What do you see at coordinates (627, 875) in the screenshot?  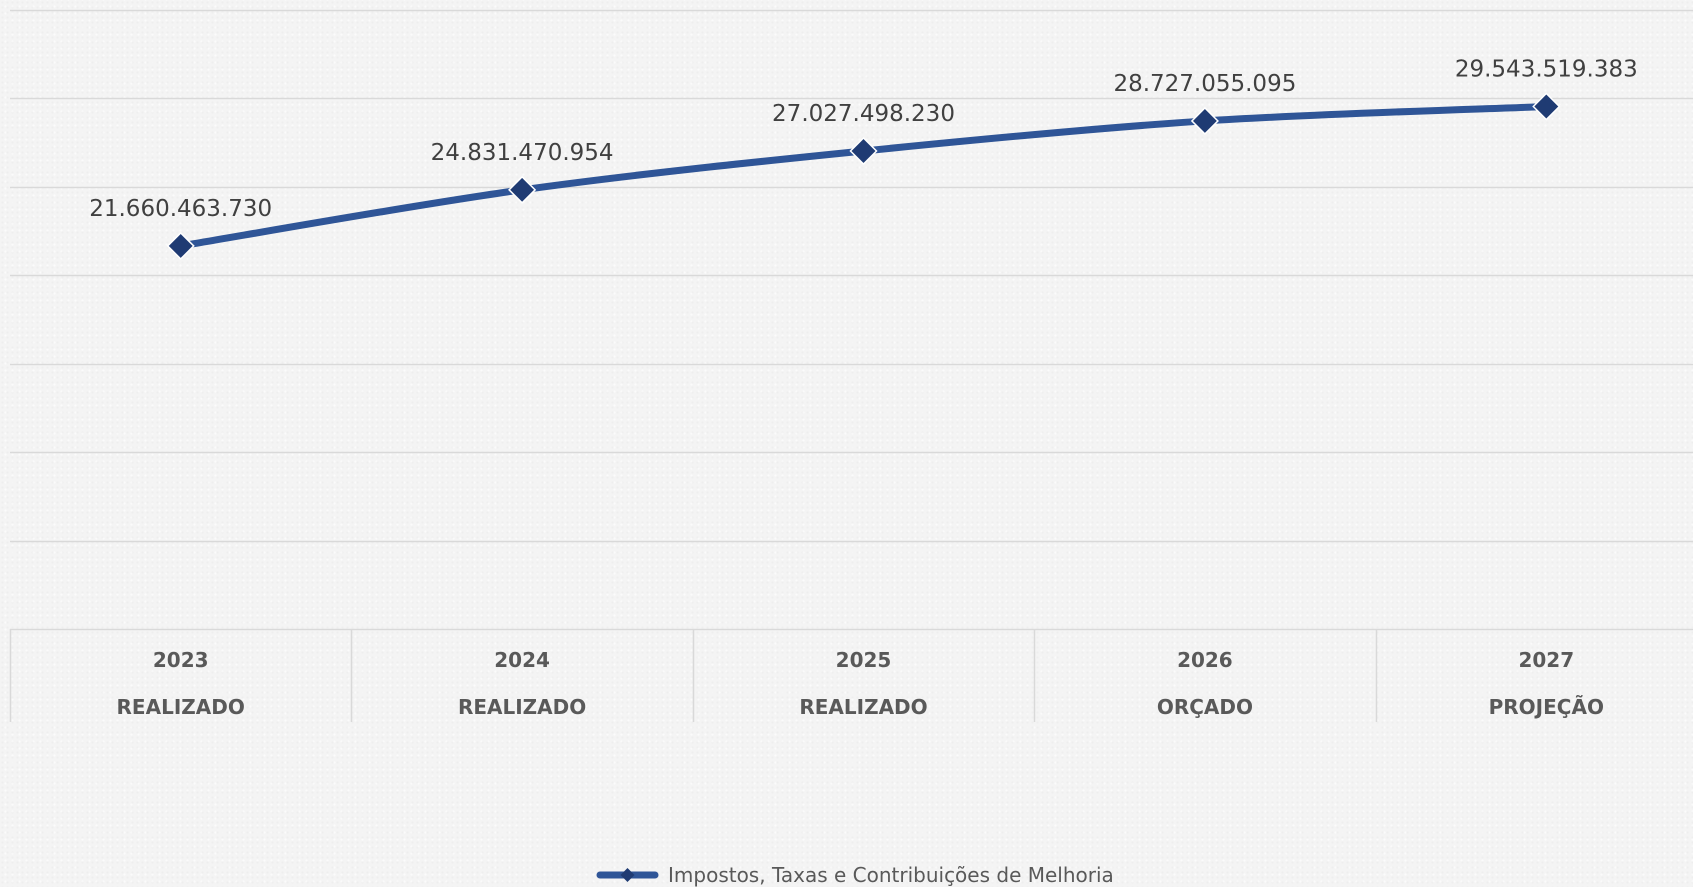 I see `legend-marker-swatch` at bounding box center [627, 875].